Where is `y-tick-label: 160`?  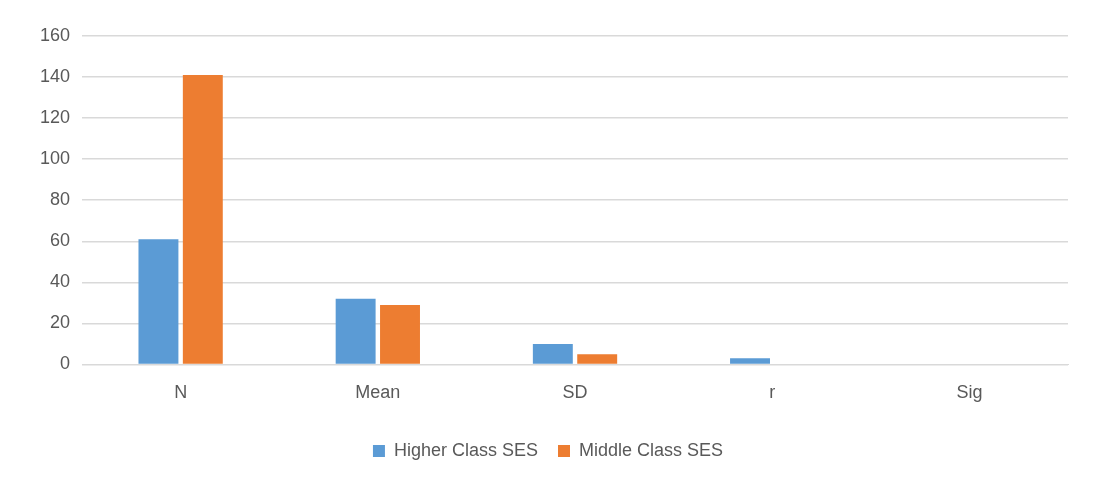
y-tick-label: 160 is located at coordinates (55, 34).